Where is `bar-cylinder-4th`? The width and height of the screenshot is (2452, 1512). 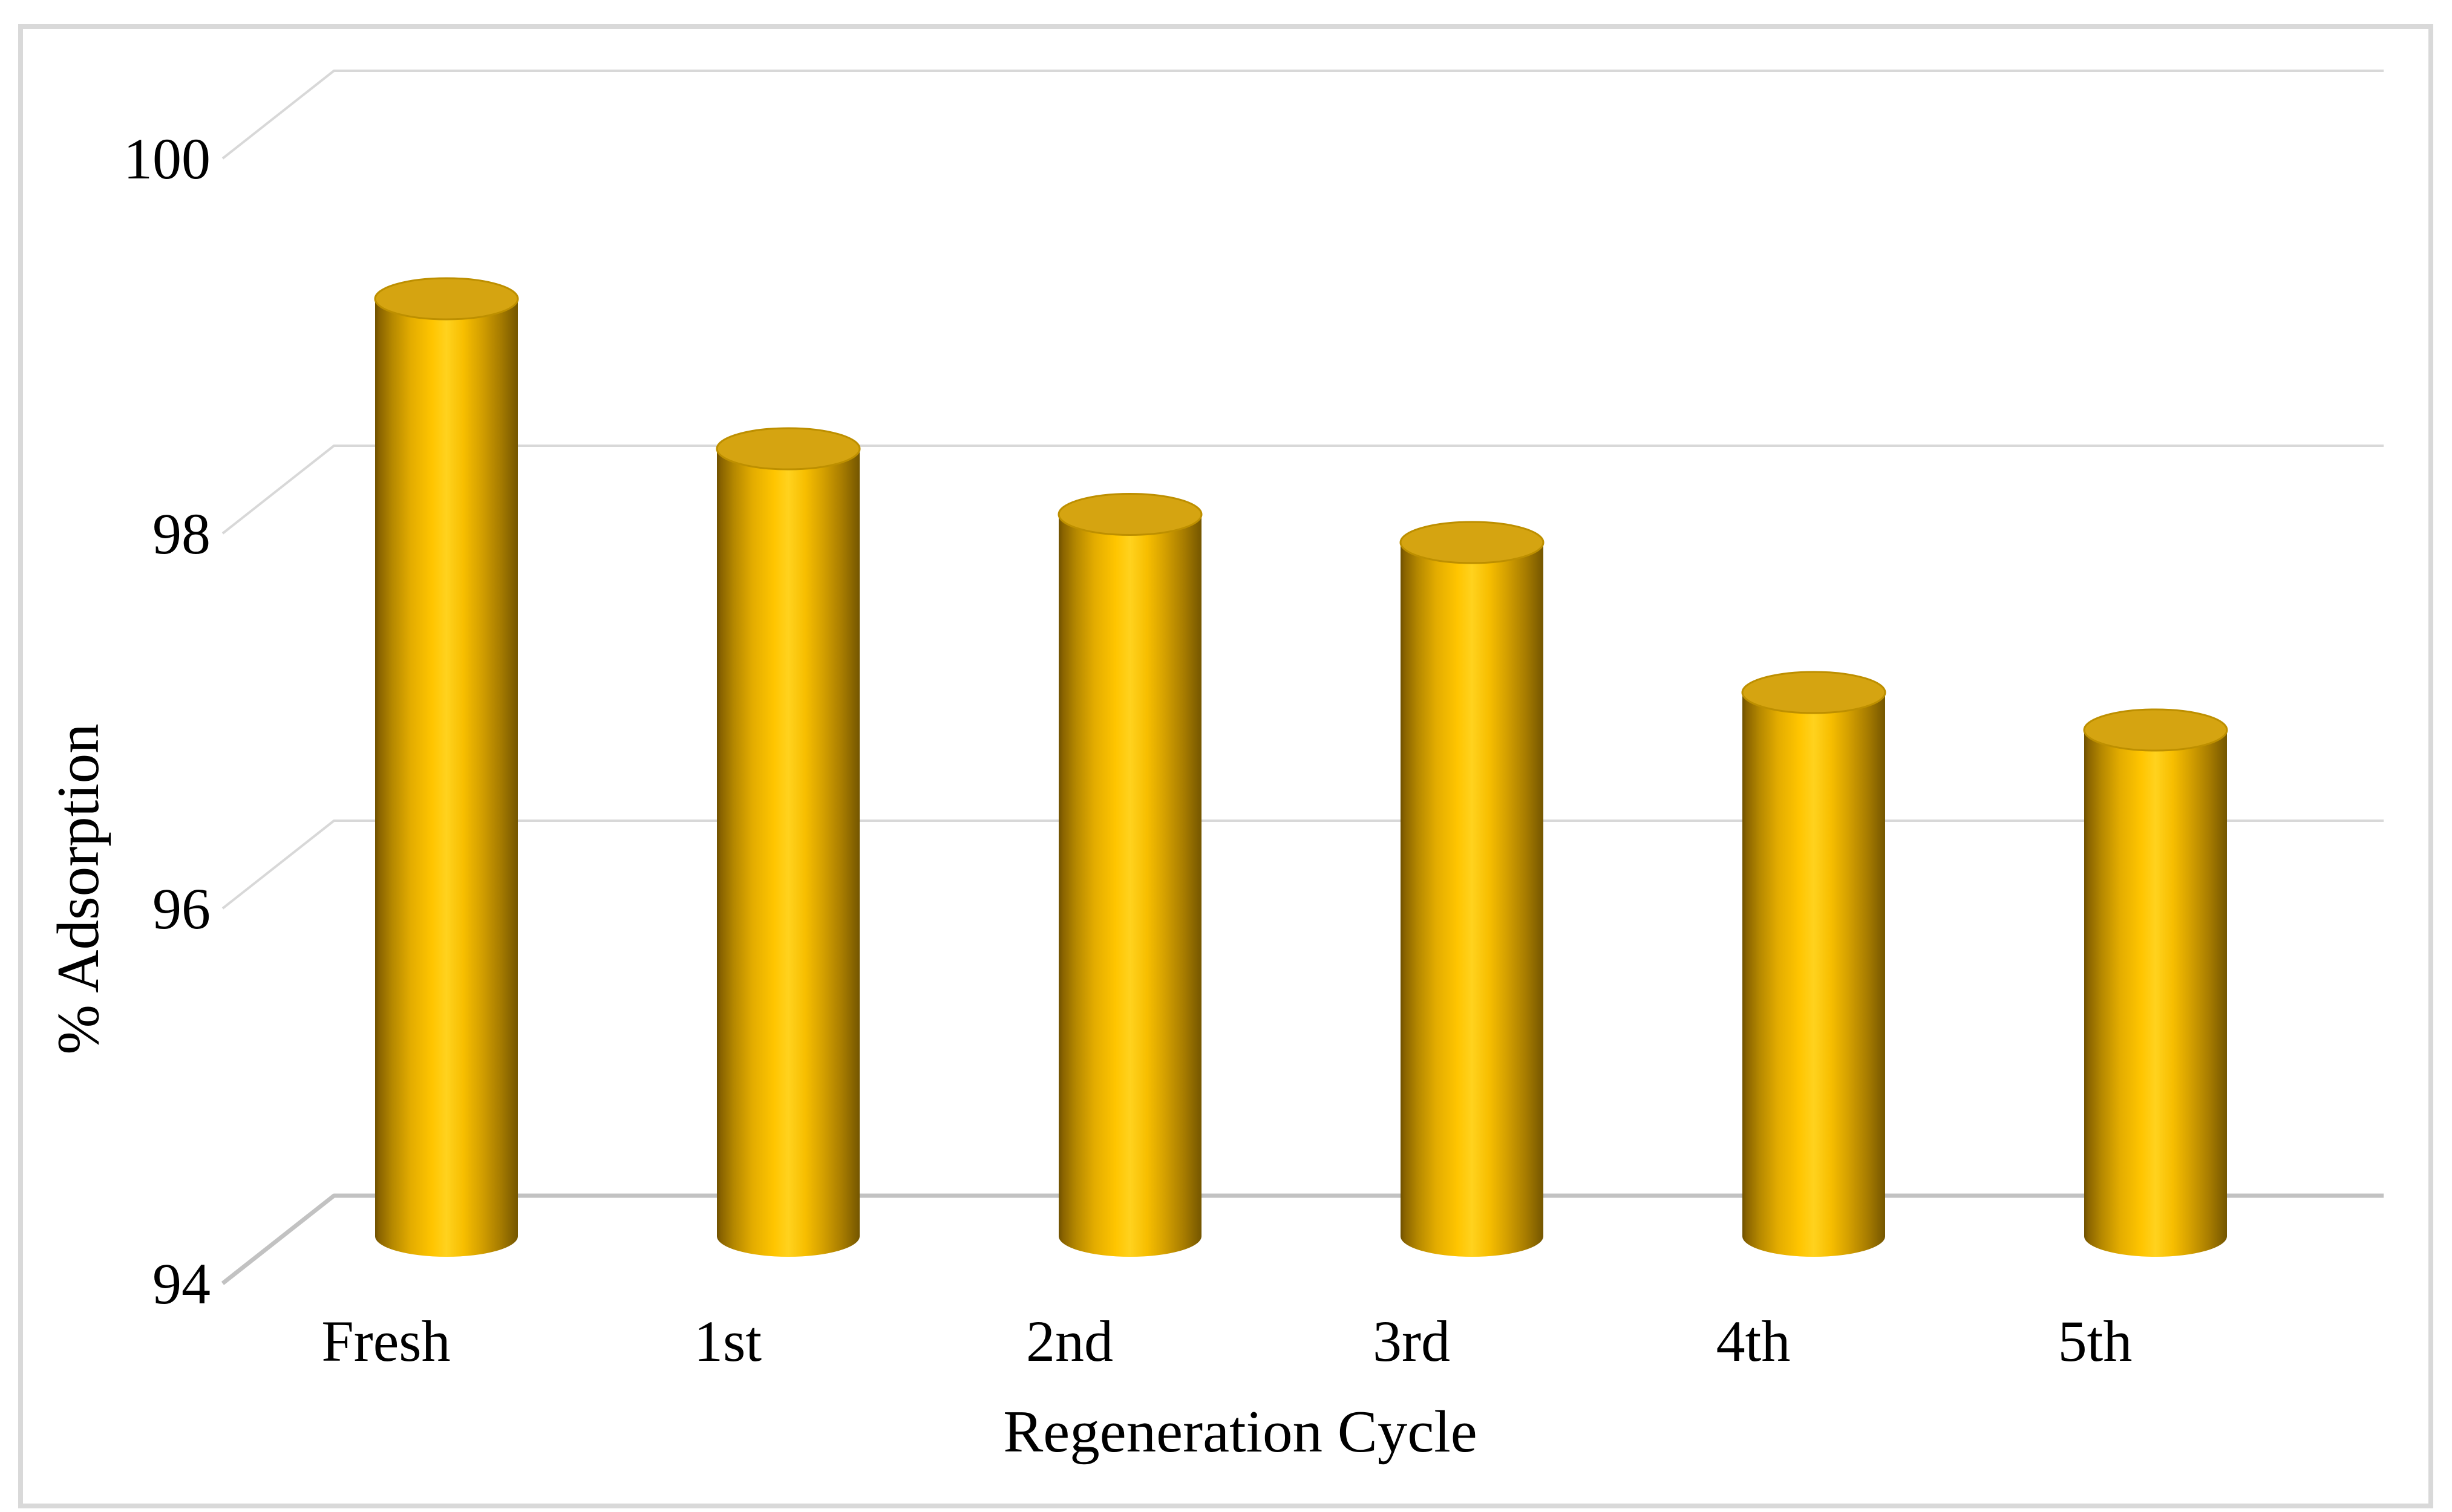 bar-cylinder-4th is located at coordinates (1813, 974).